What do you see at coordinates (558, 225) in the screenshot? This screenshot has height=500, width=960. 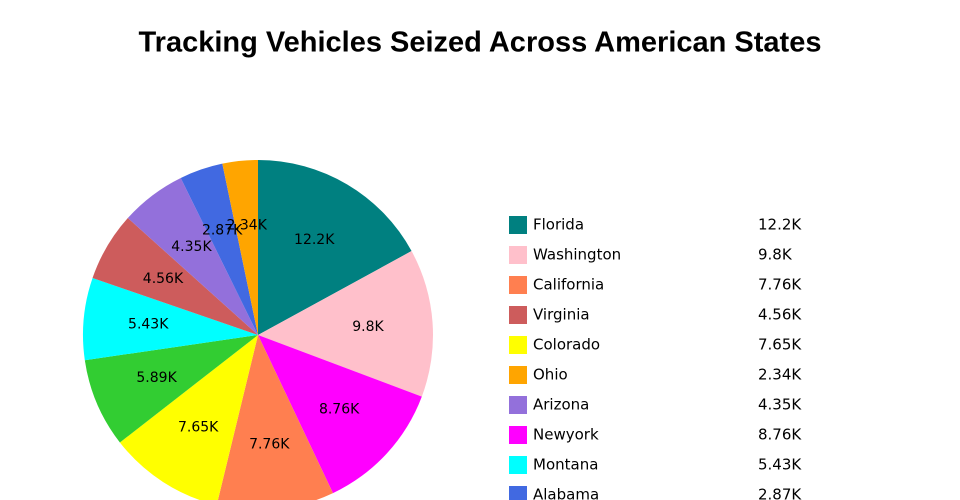 I see `legend-label: Florida` at bounding box center [558, 225].